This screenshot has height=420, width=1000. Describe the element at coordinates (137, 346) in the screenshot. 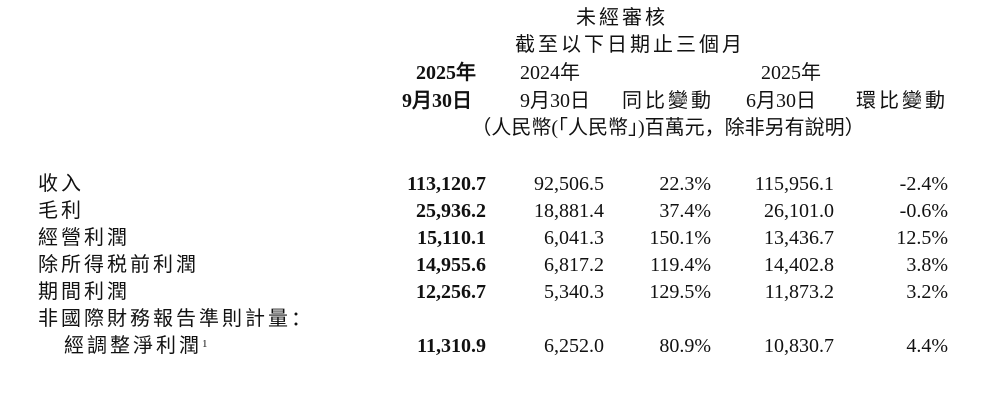

I see `row-label: 經調整淨利潤1` at that location.